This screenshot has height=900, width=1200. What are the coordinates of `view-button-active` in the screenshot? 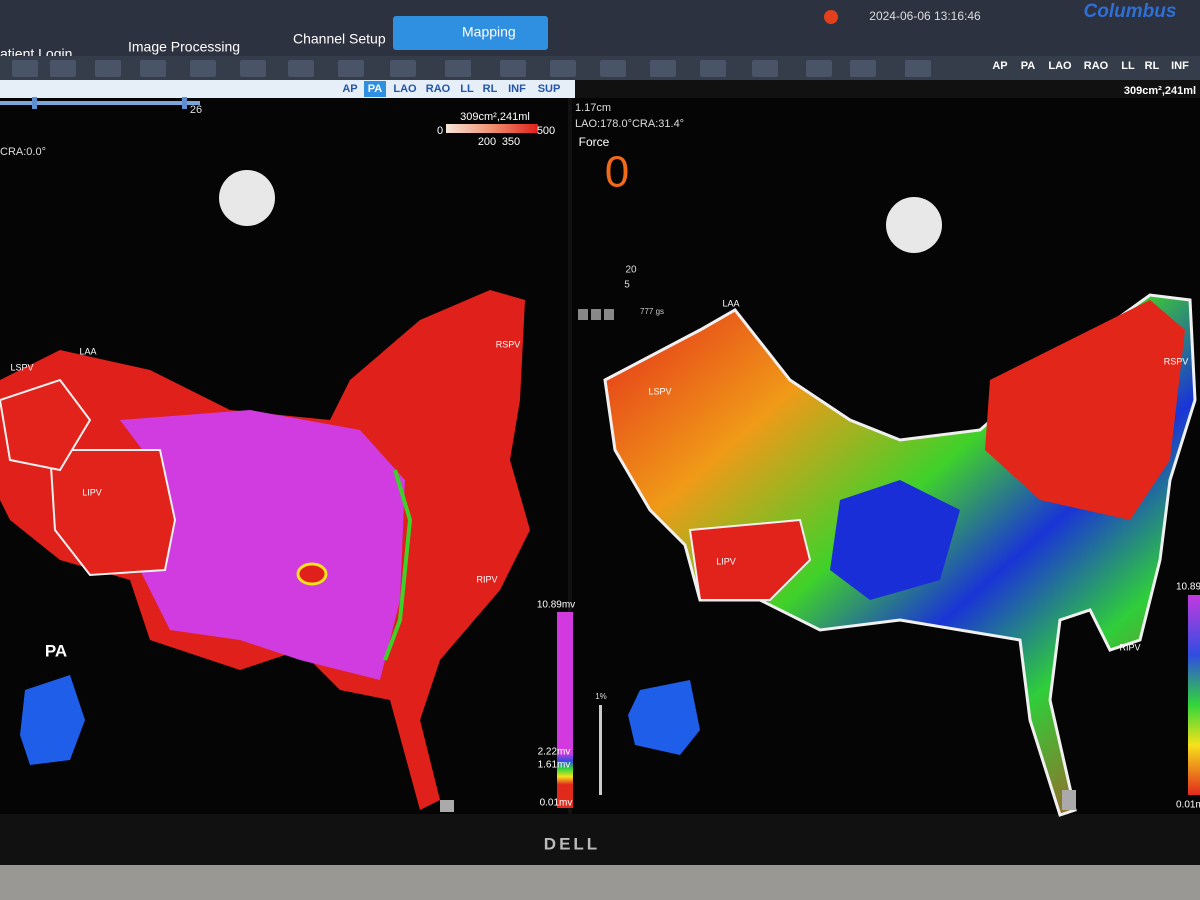 It's located at (375, 89).